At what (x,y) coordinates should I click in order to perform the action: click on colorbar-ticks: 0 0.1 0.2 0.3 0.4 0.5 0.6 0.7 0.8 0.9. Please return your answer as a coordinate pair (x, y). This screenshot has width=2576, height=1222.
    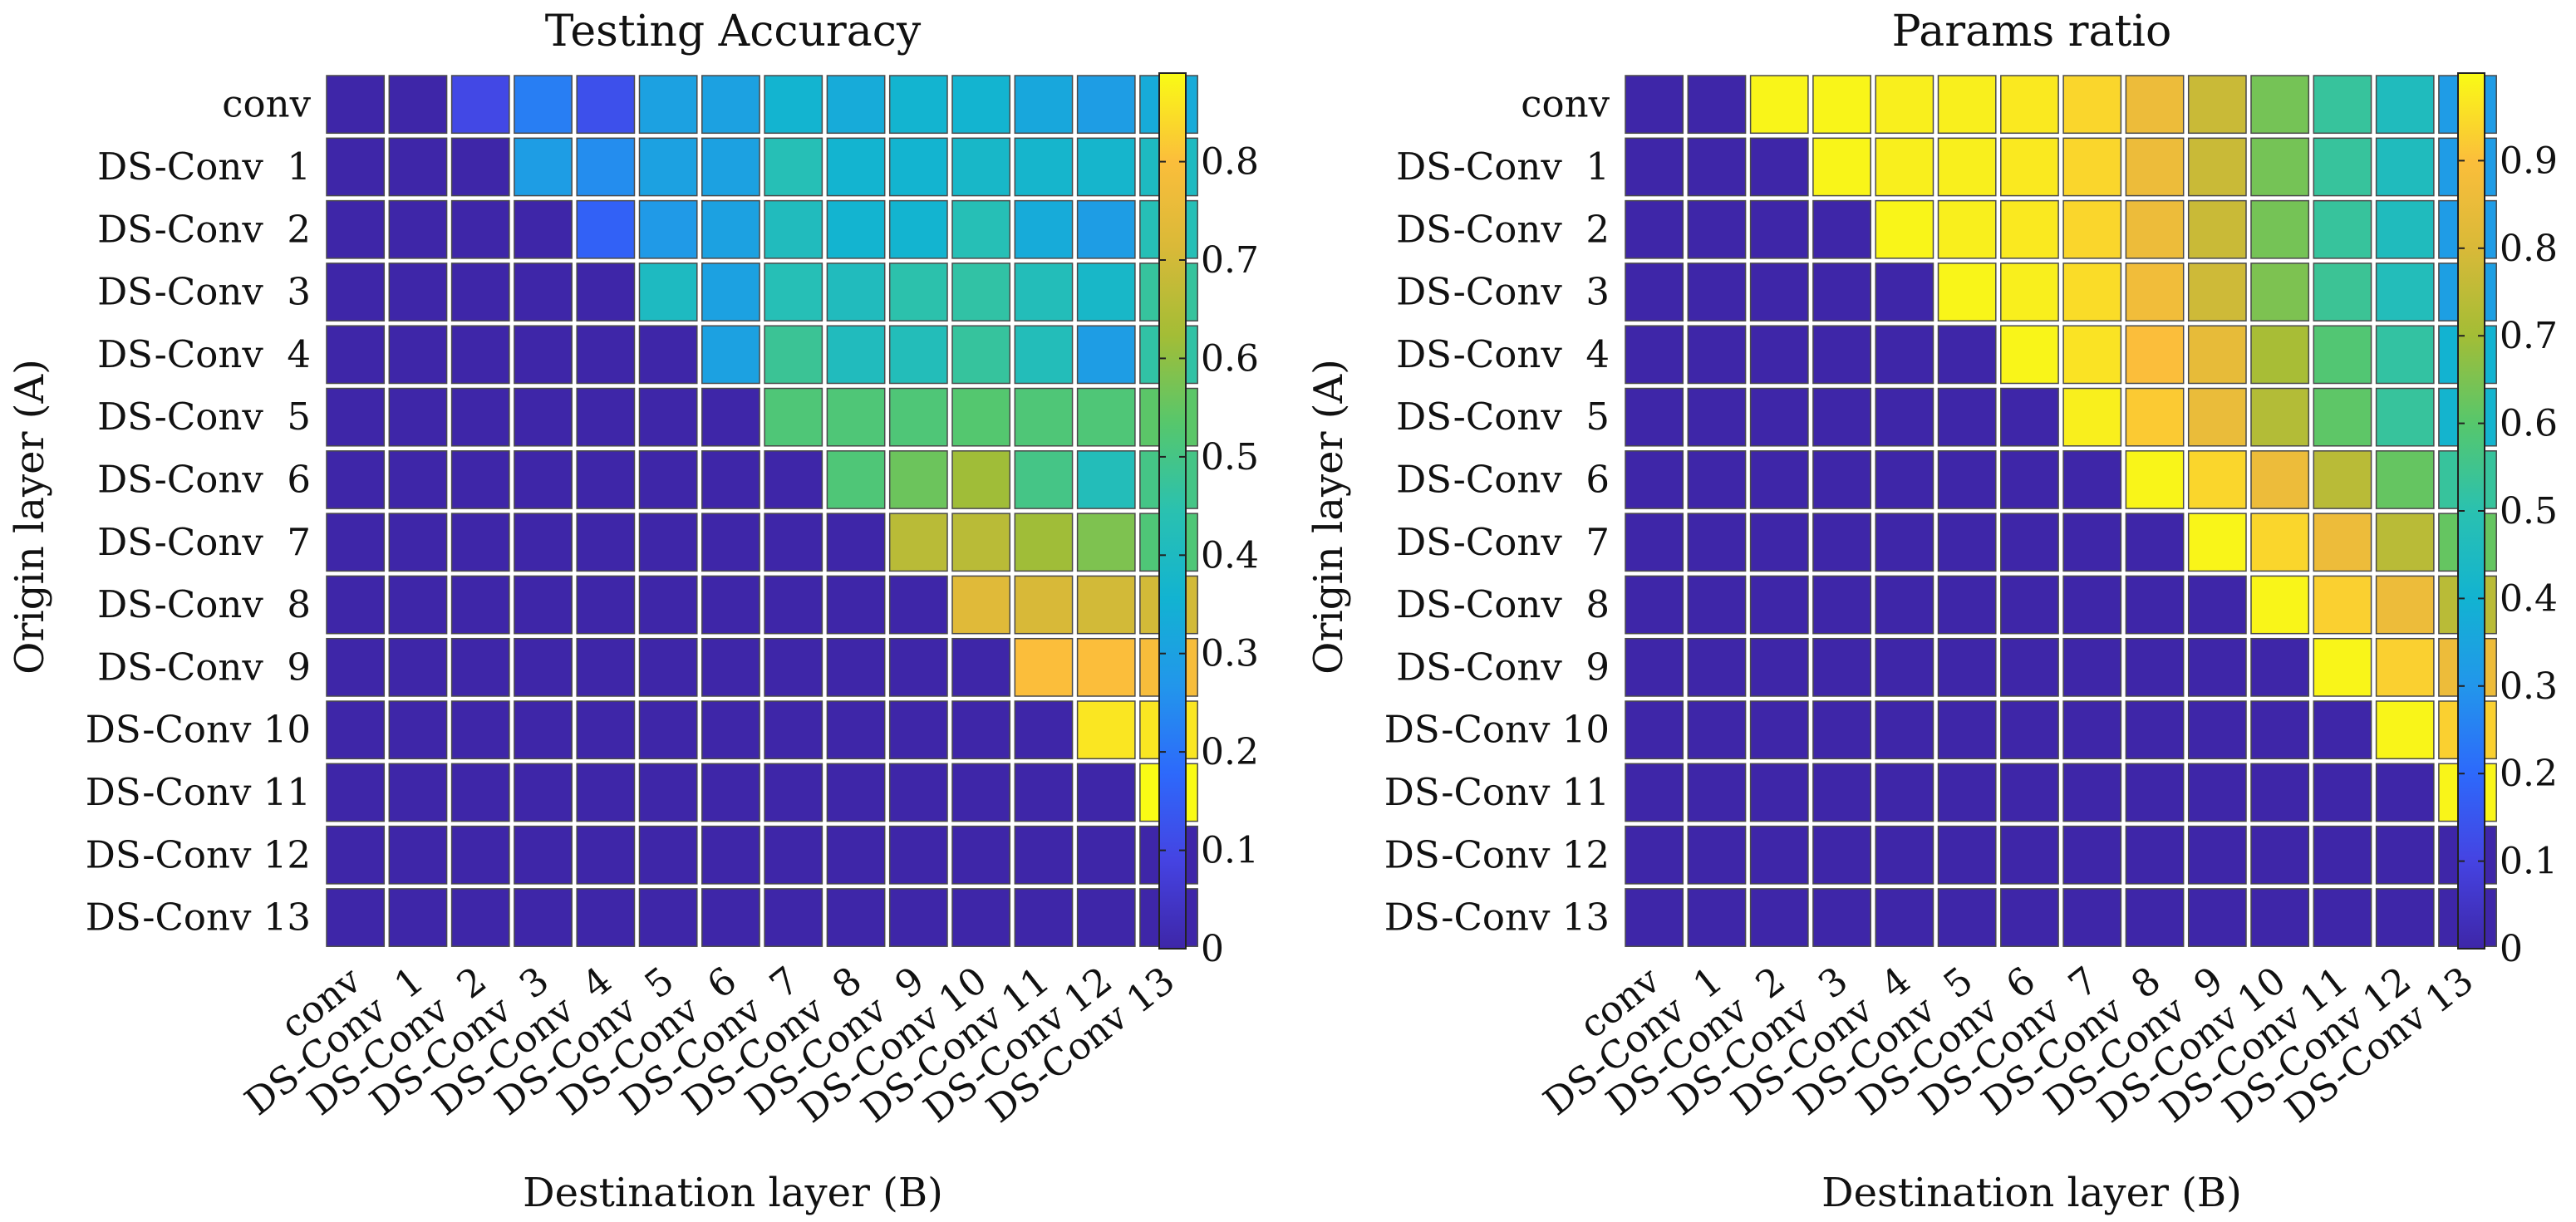
    Looking at the image, I should click on (2508, 555).